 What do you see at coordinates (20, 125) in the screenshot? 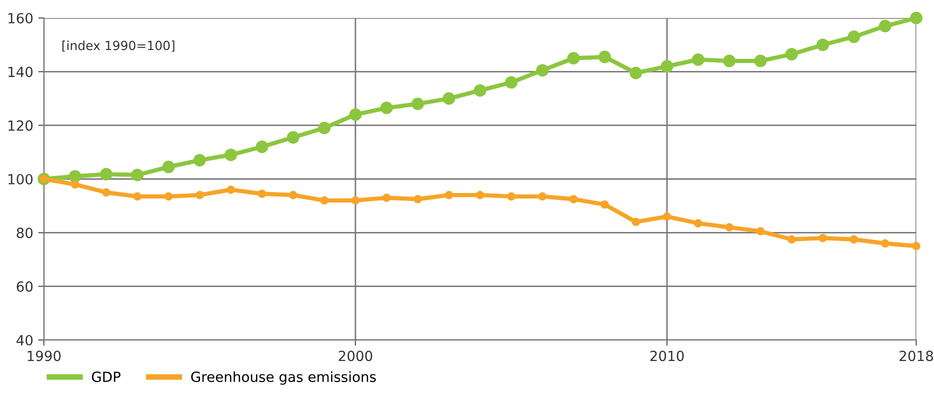
I see `y-tick-label: 120` at bounding box center [20, 125].